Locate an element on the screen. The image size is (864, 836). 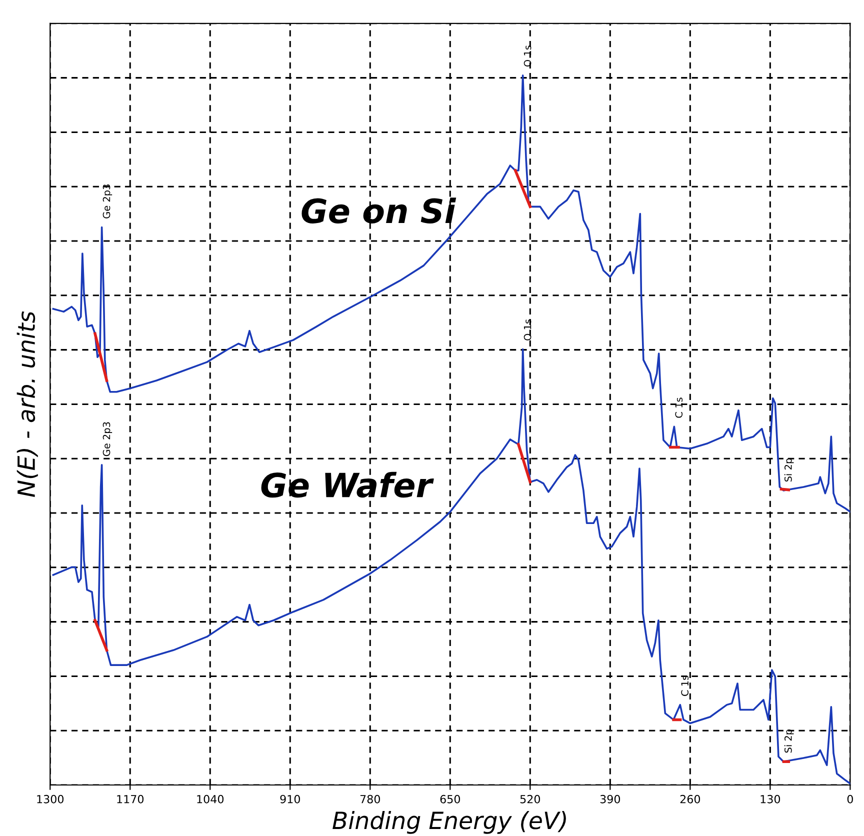
x-tick-label: 520 is located at coordinates (530, 799).